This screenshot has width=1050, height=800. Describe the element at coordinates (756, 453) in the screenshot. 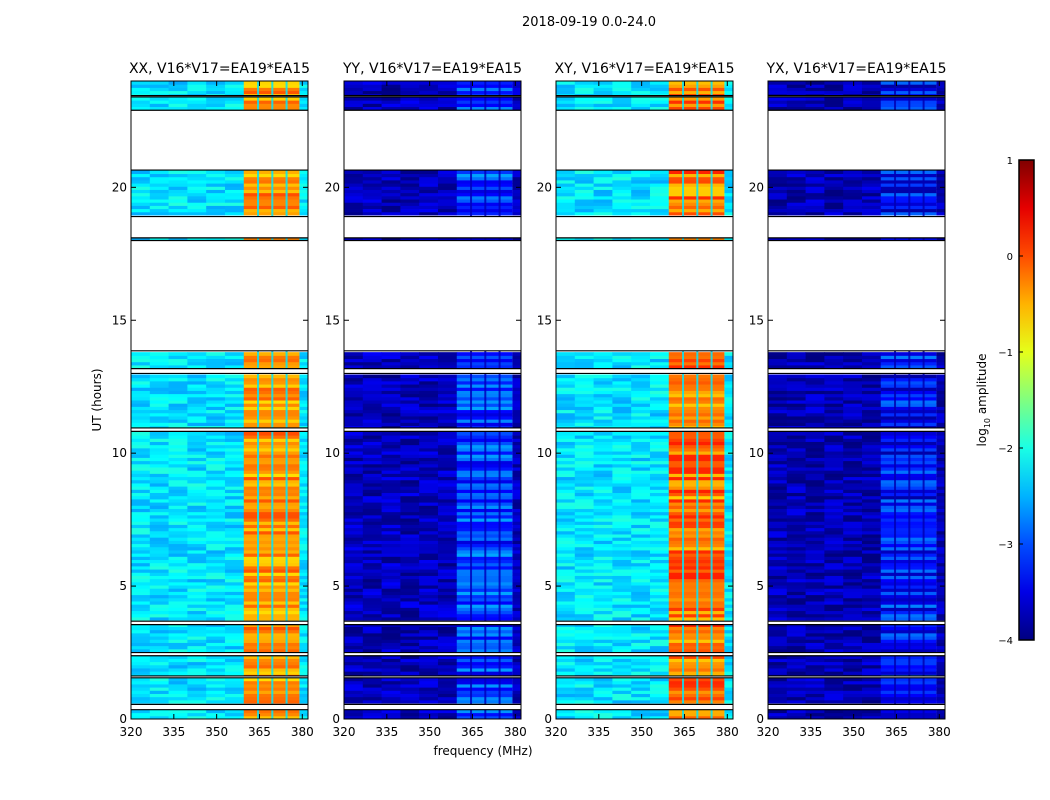

I see `y-tick-label: 10` at that location.